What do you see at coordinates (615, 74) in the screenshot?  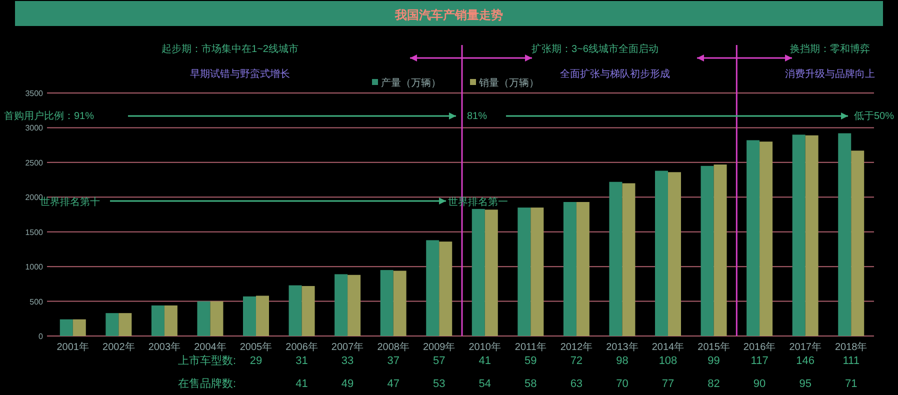 I see `text: 全面扩张与梯队初步形成` at bounding box center [615, 74].